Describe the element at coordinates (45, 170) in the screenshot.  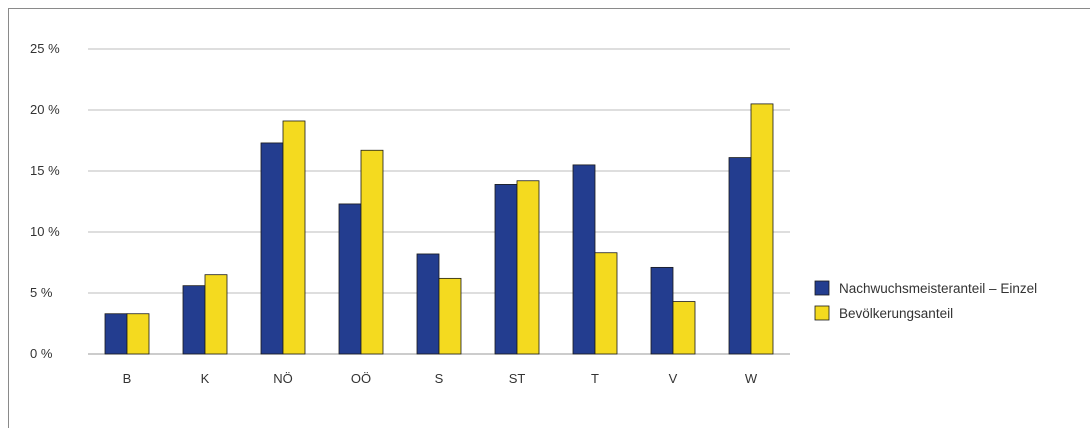
I see `y-tick-label-3: 15 %` at that location.